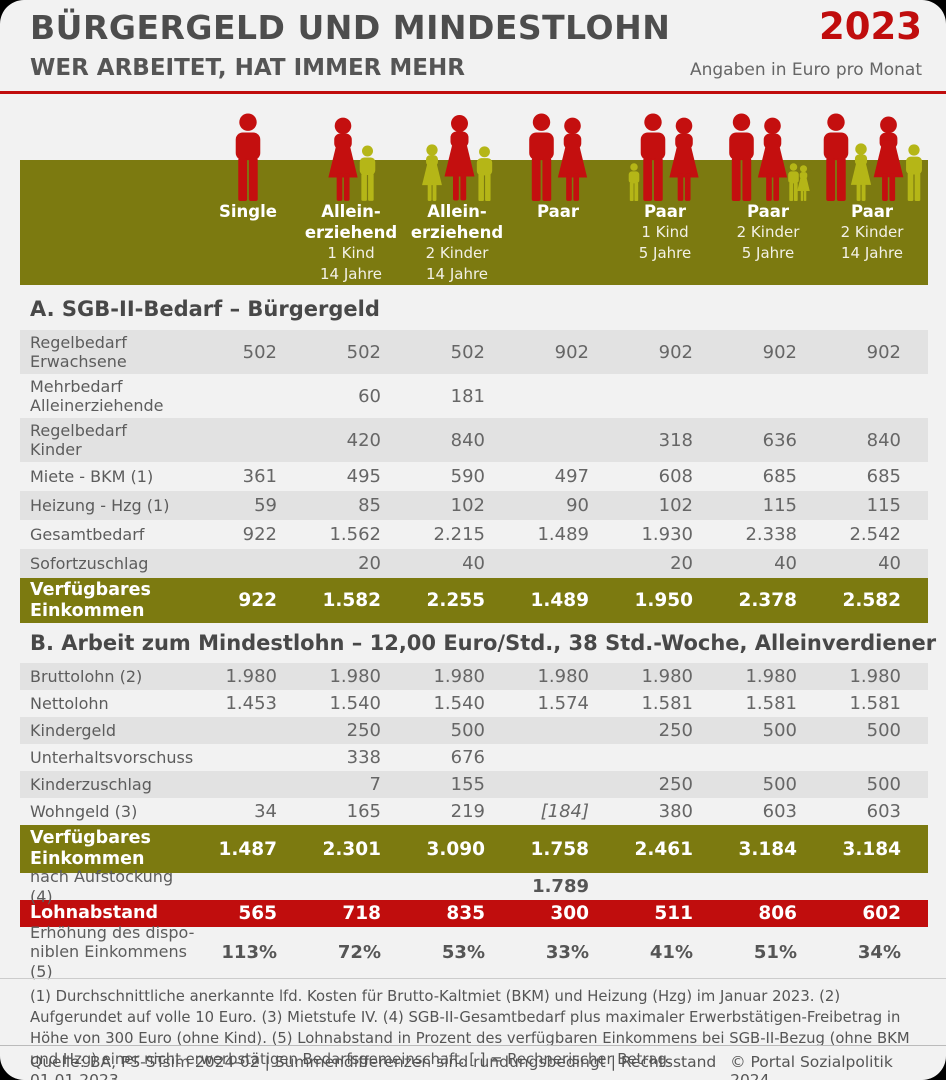 The width and height of the screenshot is (946, 1080). I want to click on column-header-line: Allein-, so click(351, 211).